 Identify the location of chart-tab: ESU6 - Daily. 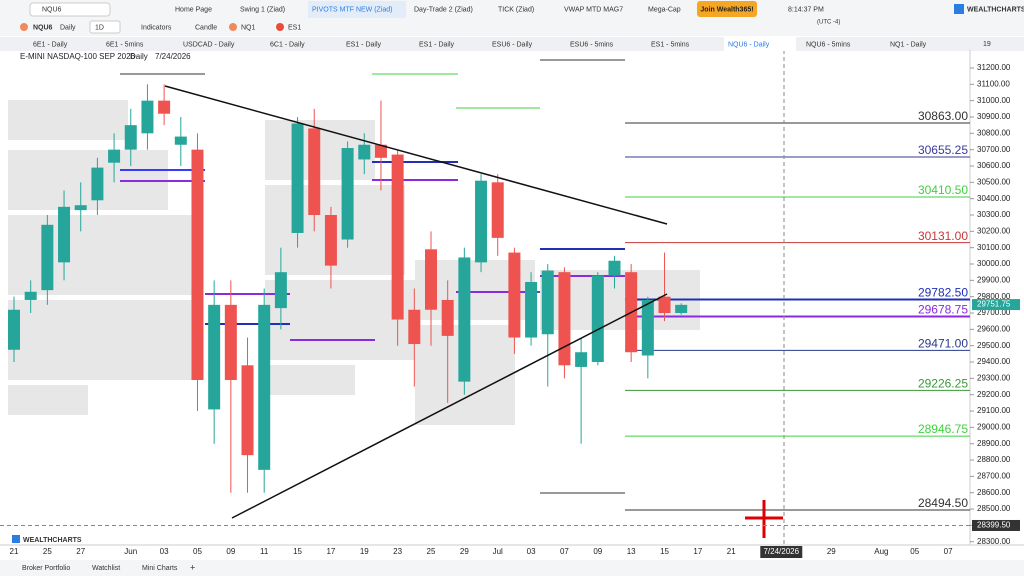
(512, 44).